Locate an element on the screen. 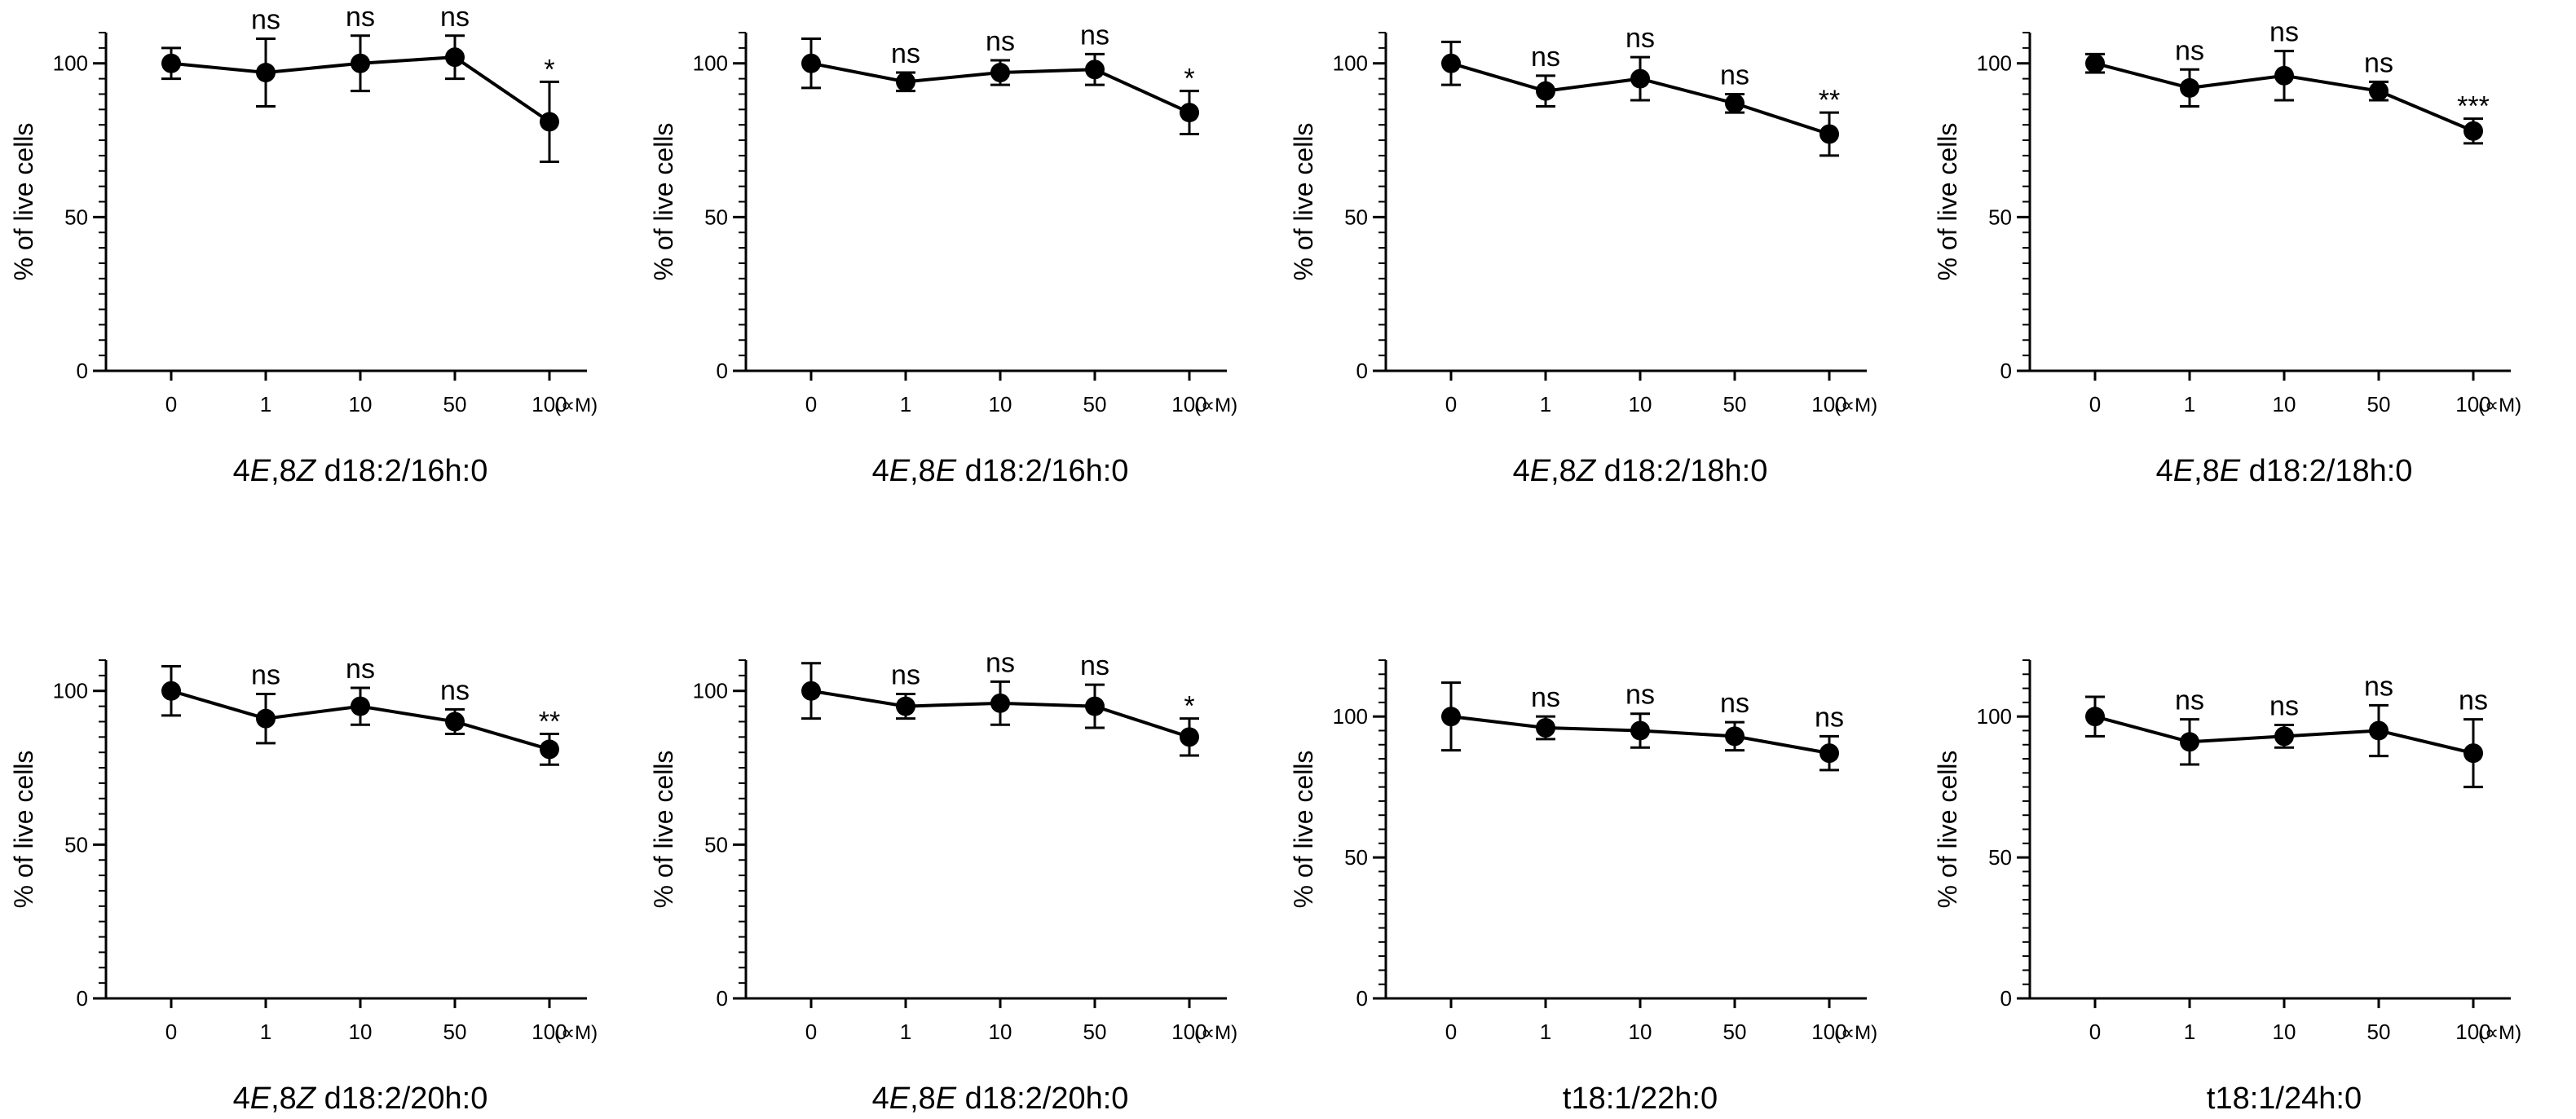 The height and width of the screenshot is (1119, 2576). panel-title-part: t18:1/24h:0 is located at coordinates (2284, 1099).